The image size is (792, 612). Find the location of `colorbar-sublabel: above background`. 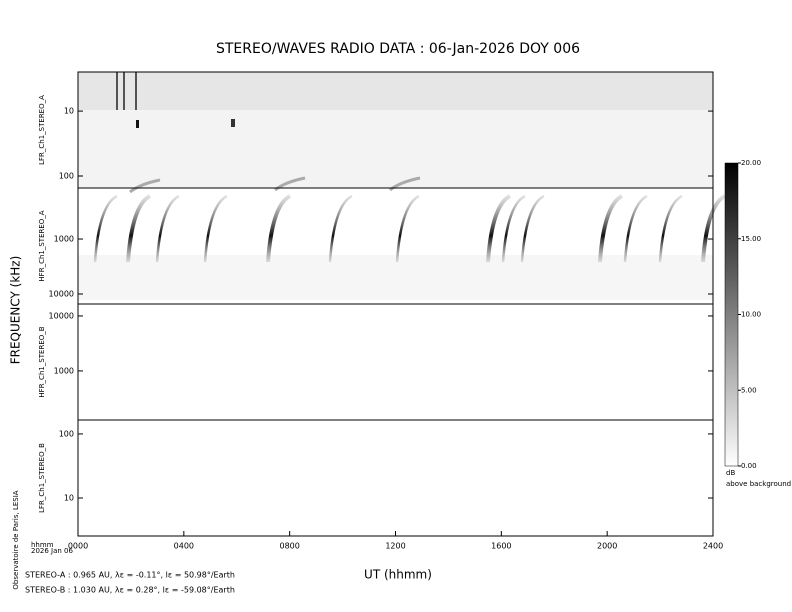

colorbar-sublabel: above background is located at coordinates (758, 484).